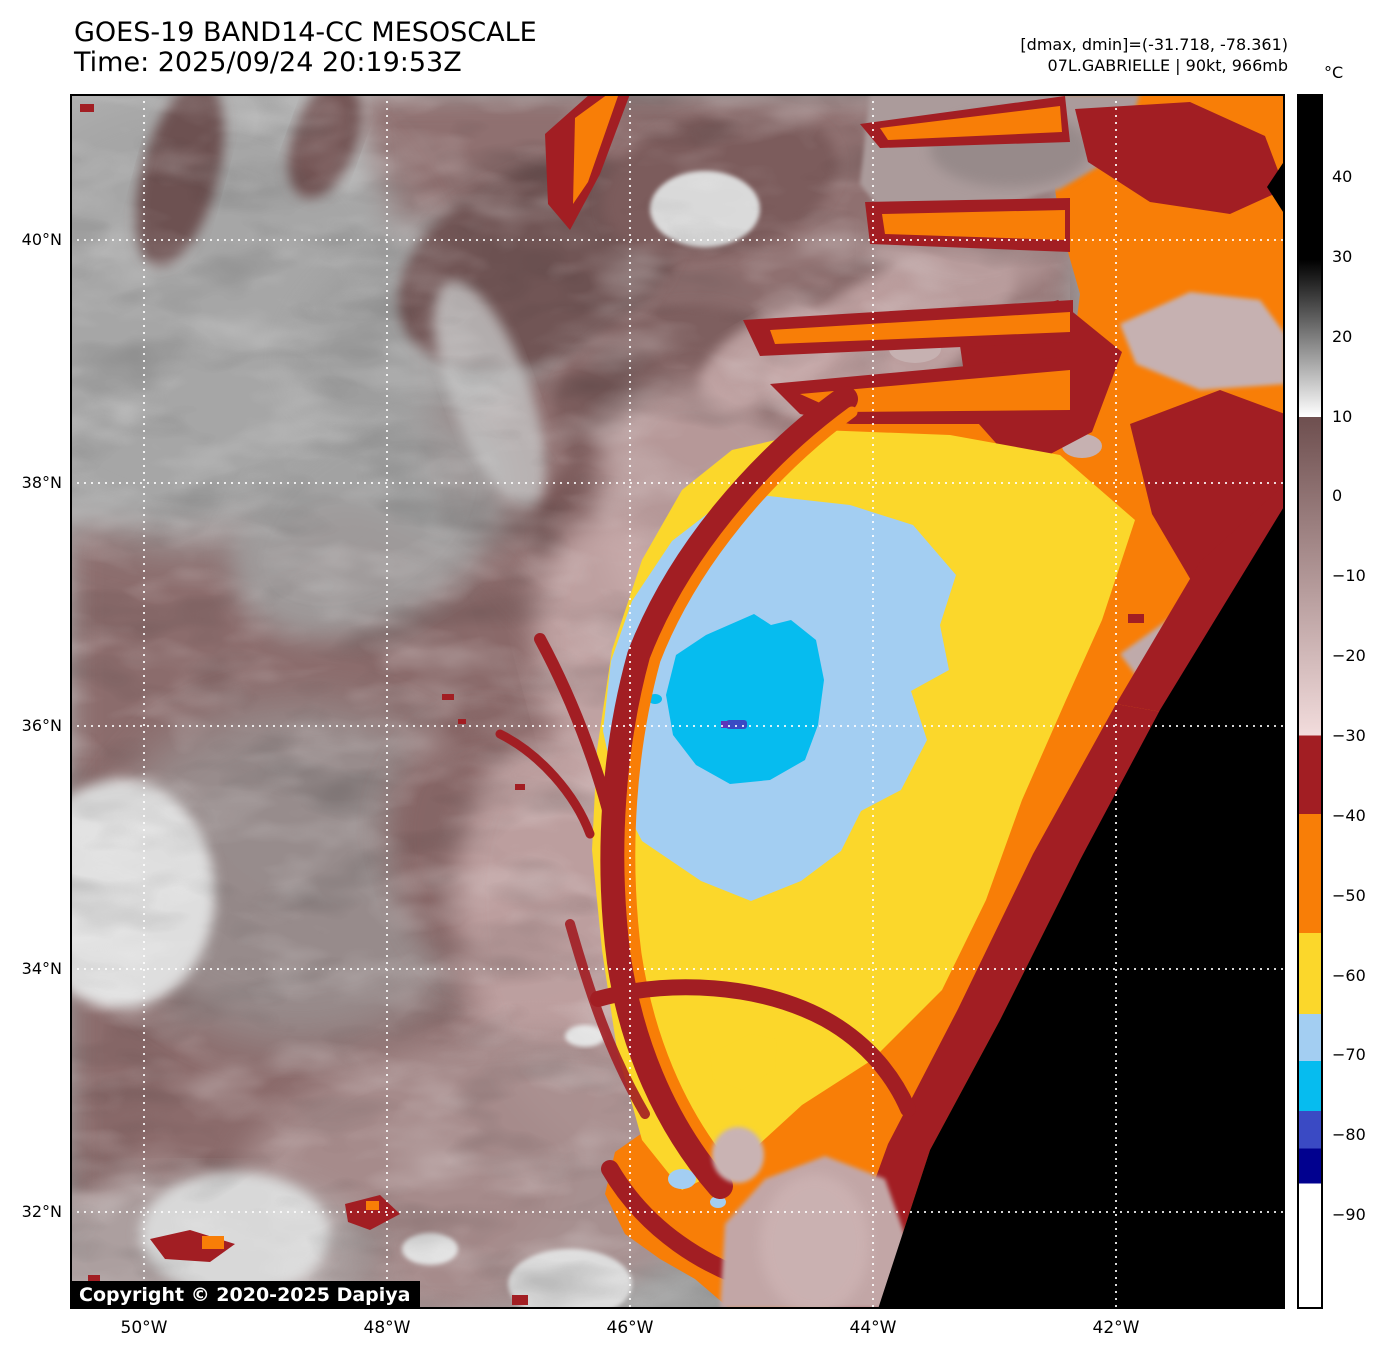 The height and width of the screenshot is (1359, 1389). I want to click on longitude-label: 48°W, so click(387, 1328).